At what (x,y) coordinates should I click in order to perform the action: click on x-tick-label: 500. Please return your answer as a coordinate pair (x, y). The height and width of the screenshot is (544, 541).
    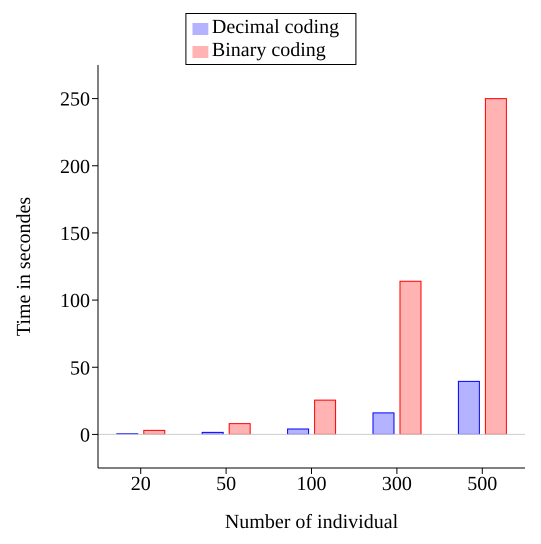
    Looking at the image, I should click on (482, 484).